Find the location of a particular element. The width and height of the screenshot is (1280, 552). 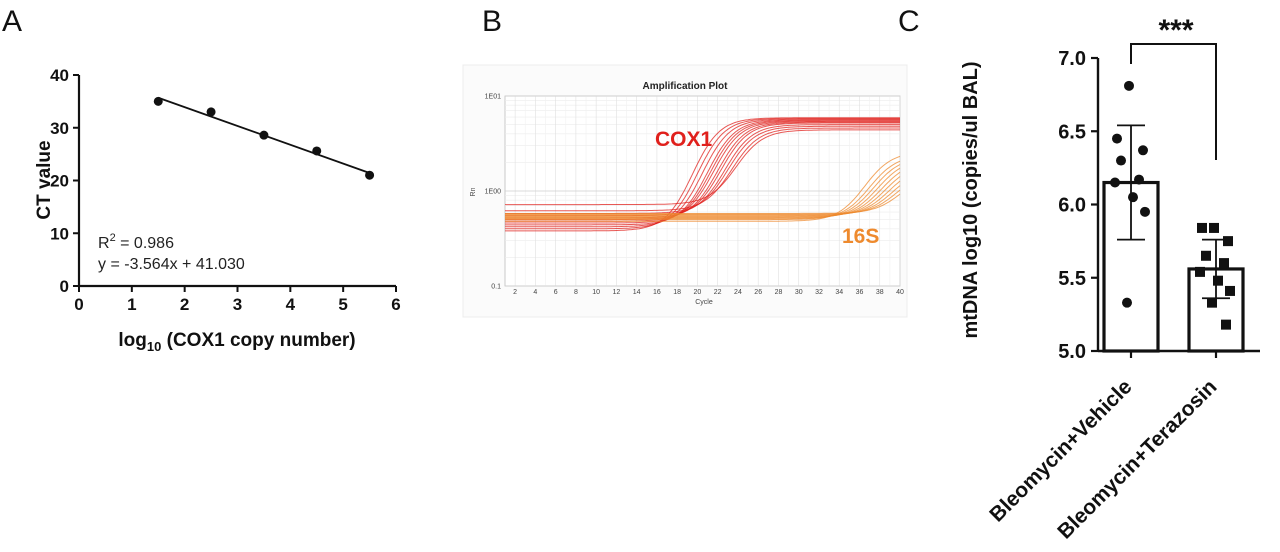

panel-a-y-tick-label: 0 is located at coordinates (64, 286).